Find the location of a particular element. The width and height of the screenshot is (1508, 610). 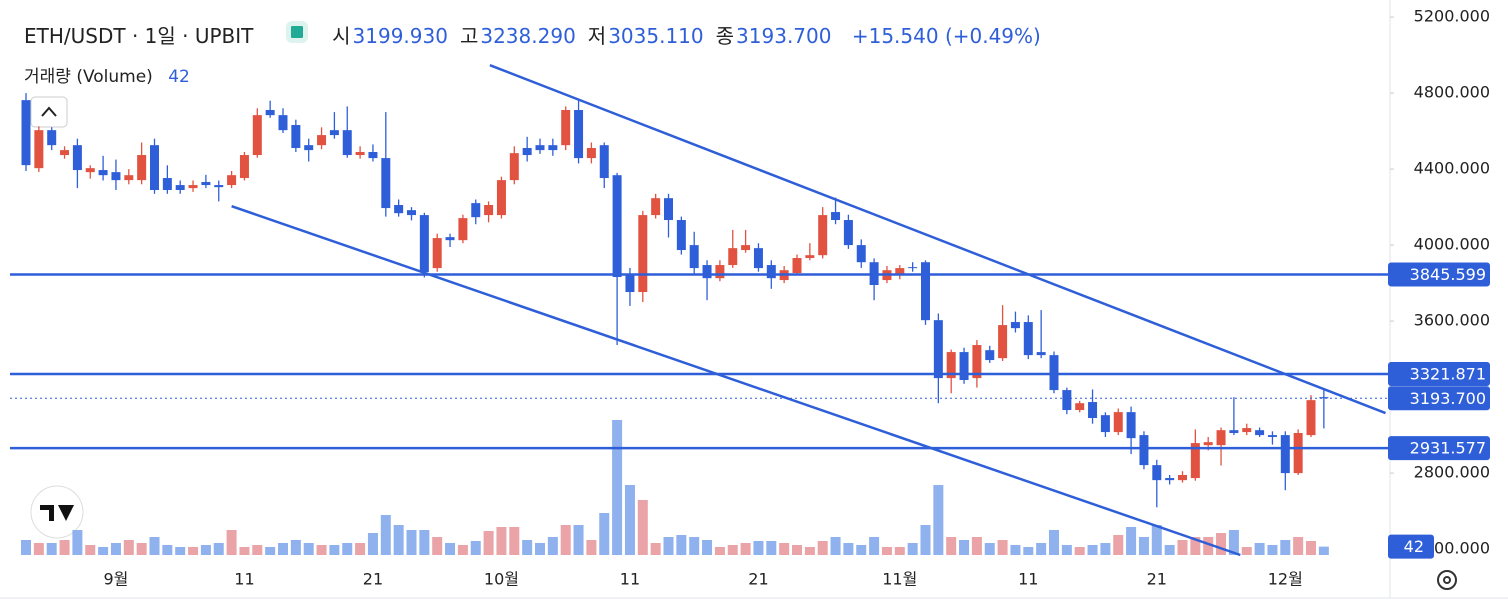

collapse-button is located at coordinates (49, 112).